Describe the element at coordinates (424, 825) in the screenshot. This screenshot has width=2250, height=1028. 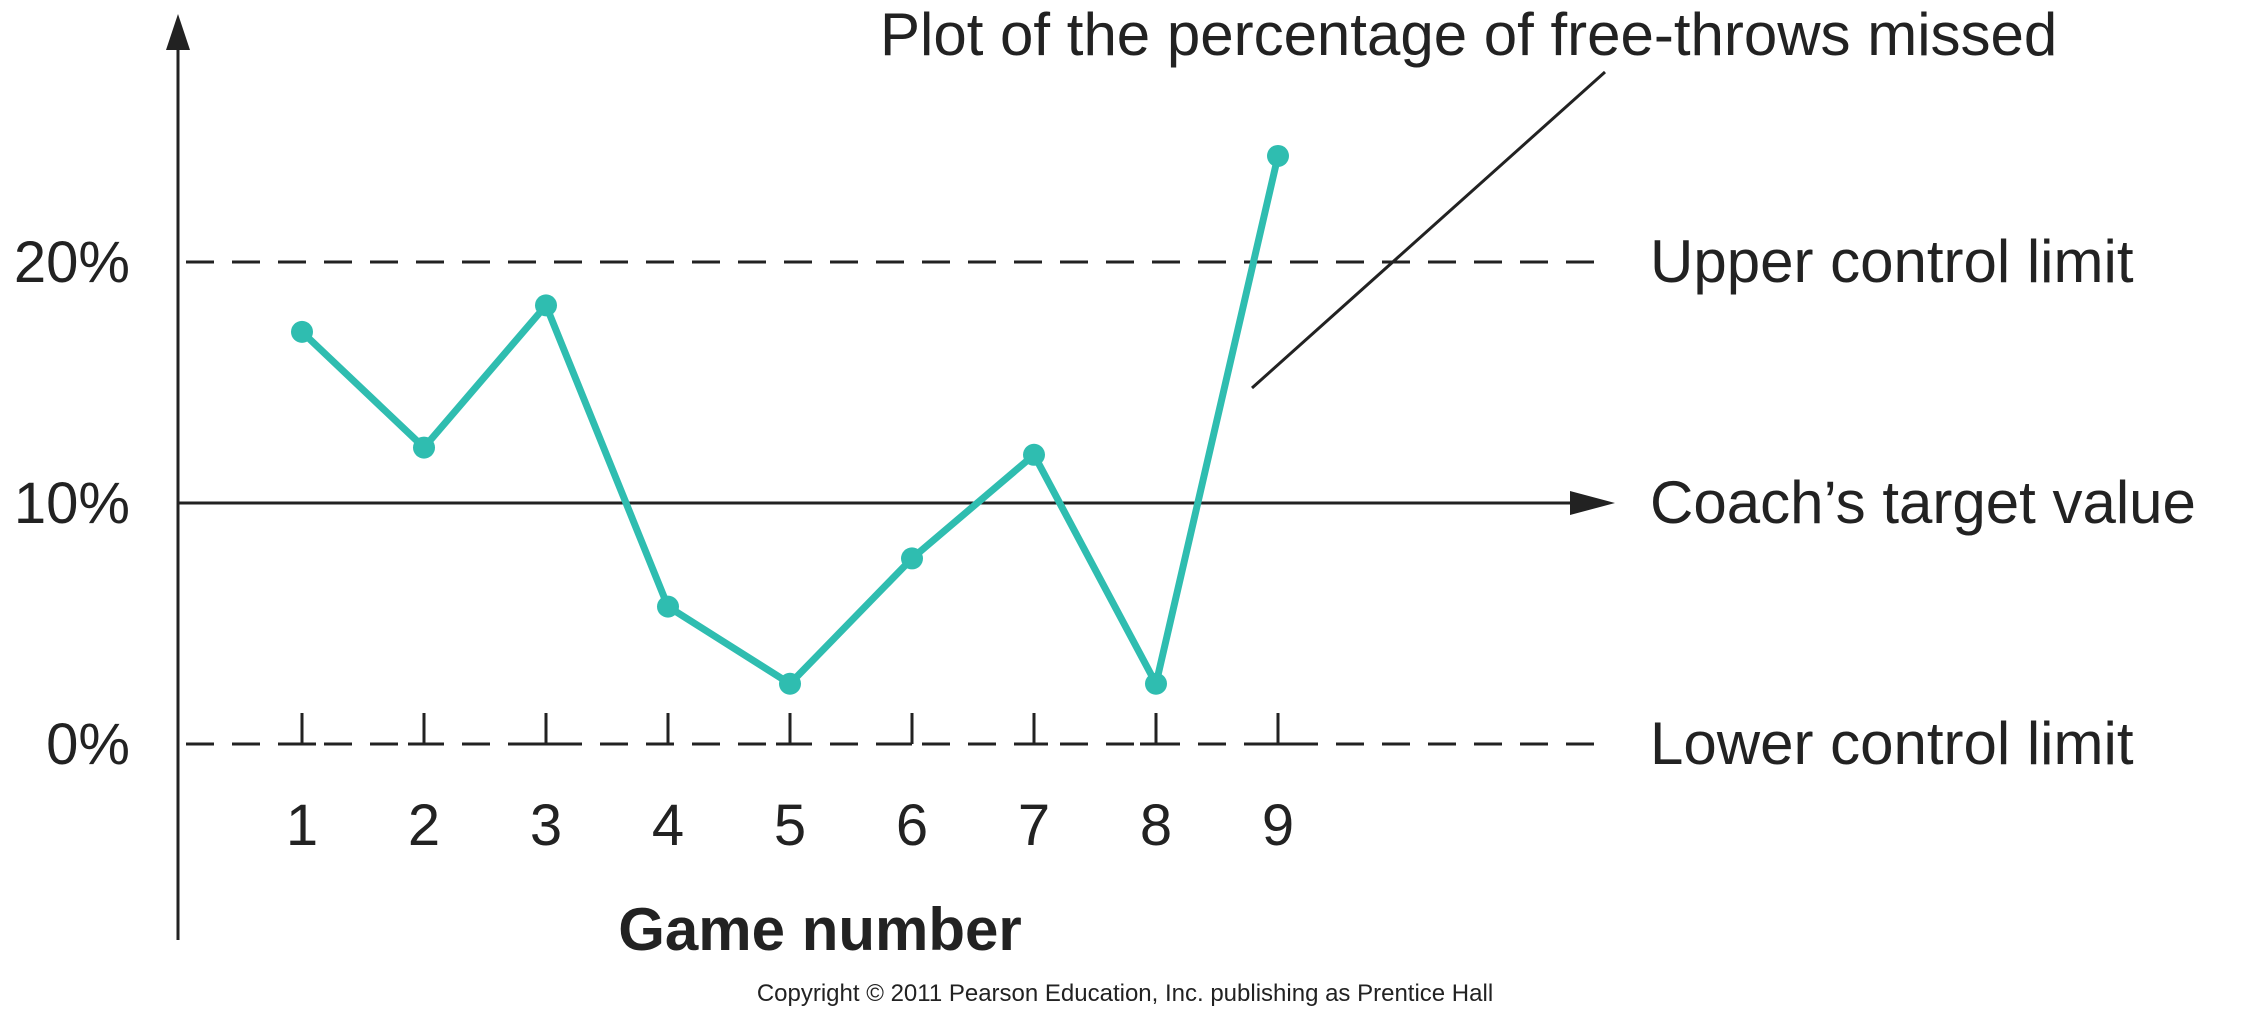
I see `x-tick-label: 2` at that location.